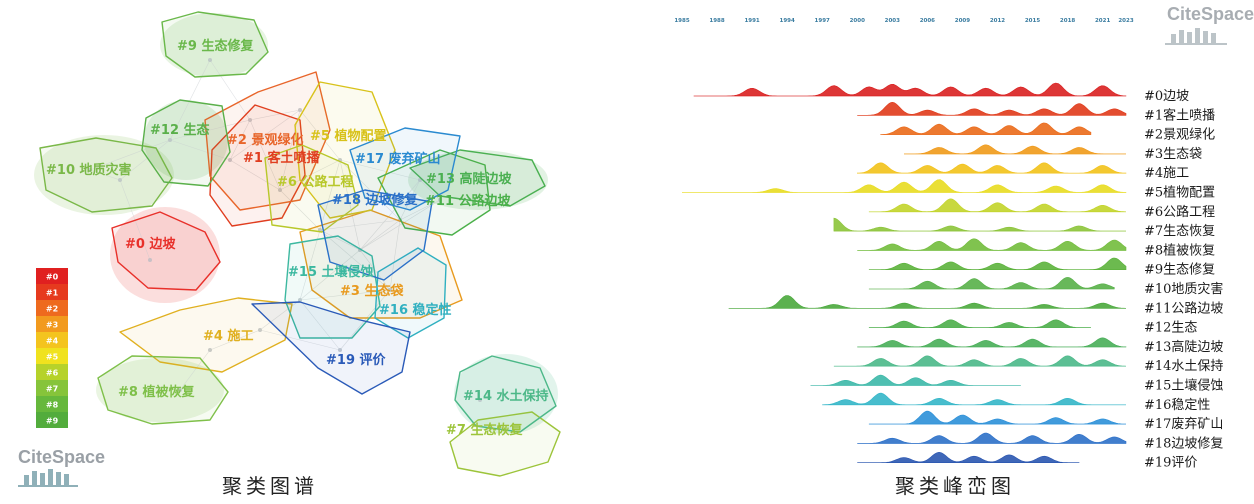 Image resolution: width=1254 pixels, height=504 pixels. What do you see at coordinates (1183, 386) in the screenshot?
I see `ridge-row-label: #15土壤侵蚀` at bounding box center [1183, 386].